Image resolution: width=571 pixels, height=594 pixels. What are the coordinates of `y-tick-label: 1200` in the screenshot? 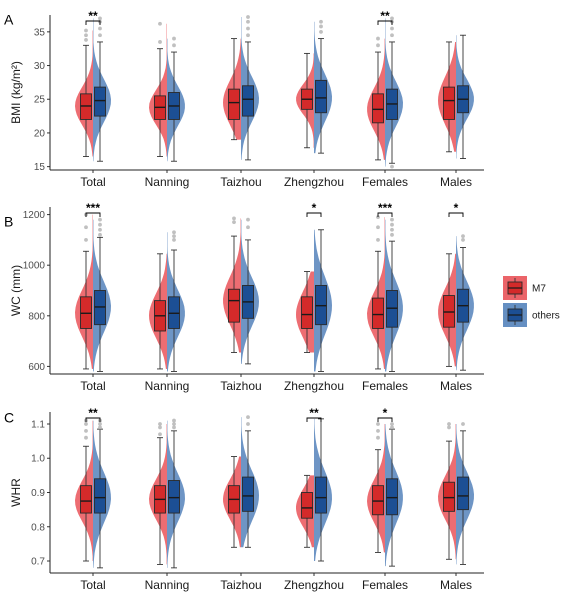 It's located at (34, 215).